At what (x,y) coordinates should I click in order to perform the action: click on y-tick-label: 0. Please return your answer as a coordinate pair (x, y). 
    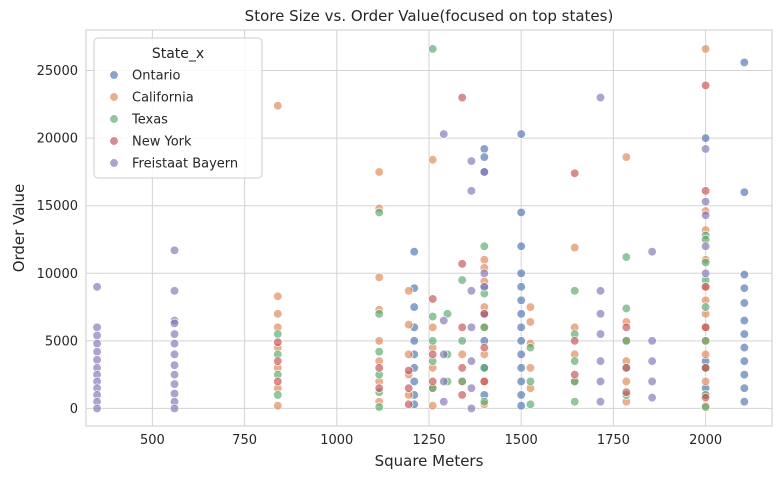
    Looking at the image, I should click on (74, 409).